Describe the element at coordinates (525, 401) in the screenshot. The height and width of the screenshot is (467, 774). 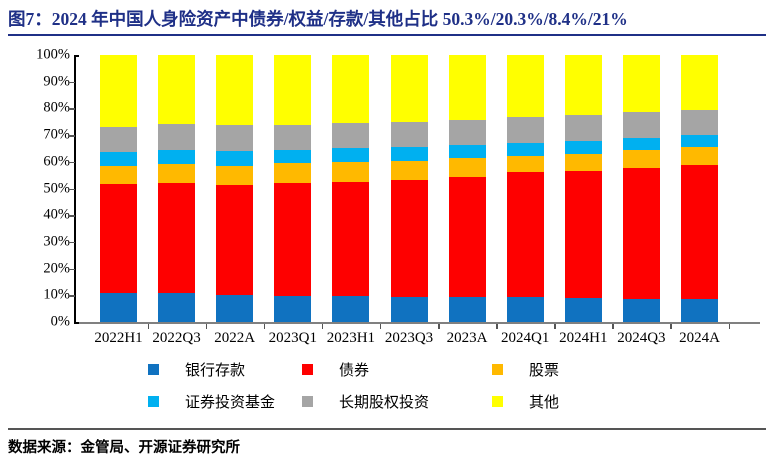
I see `legend-item: 其他` at that location.